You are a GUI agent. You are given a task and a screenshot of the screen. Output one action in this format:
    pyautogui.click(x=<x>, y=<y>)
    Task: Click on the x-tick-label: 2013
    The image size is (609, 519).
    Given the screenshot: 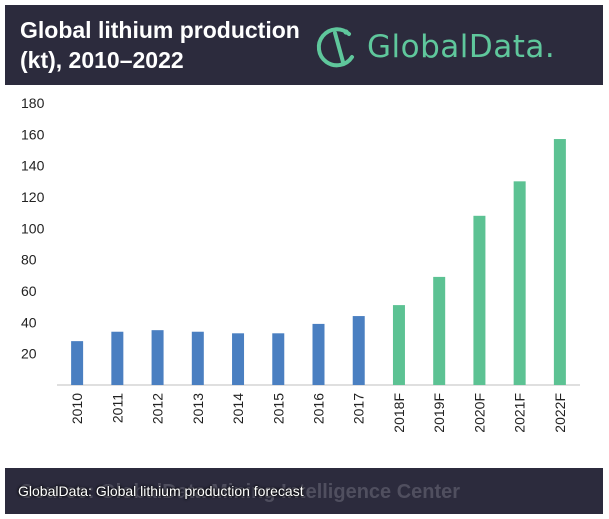 What is the action you would take?
    pyautogui.click(x=198, y=408)
    